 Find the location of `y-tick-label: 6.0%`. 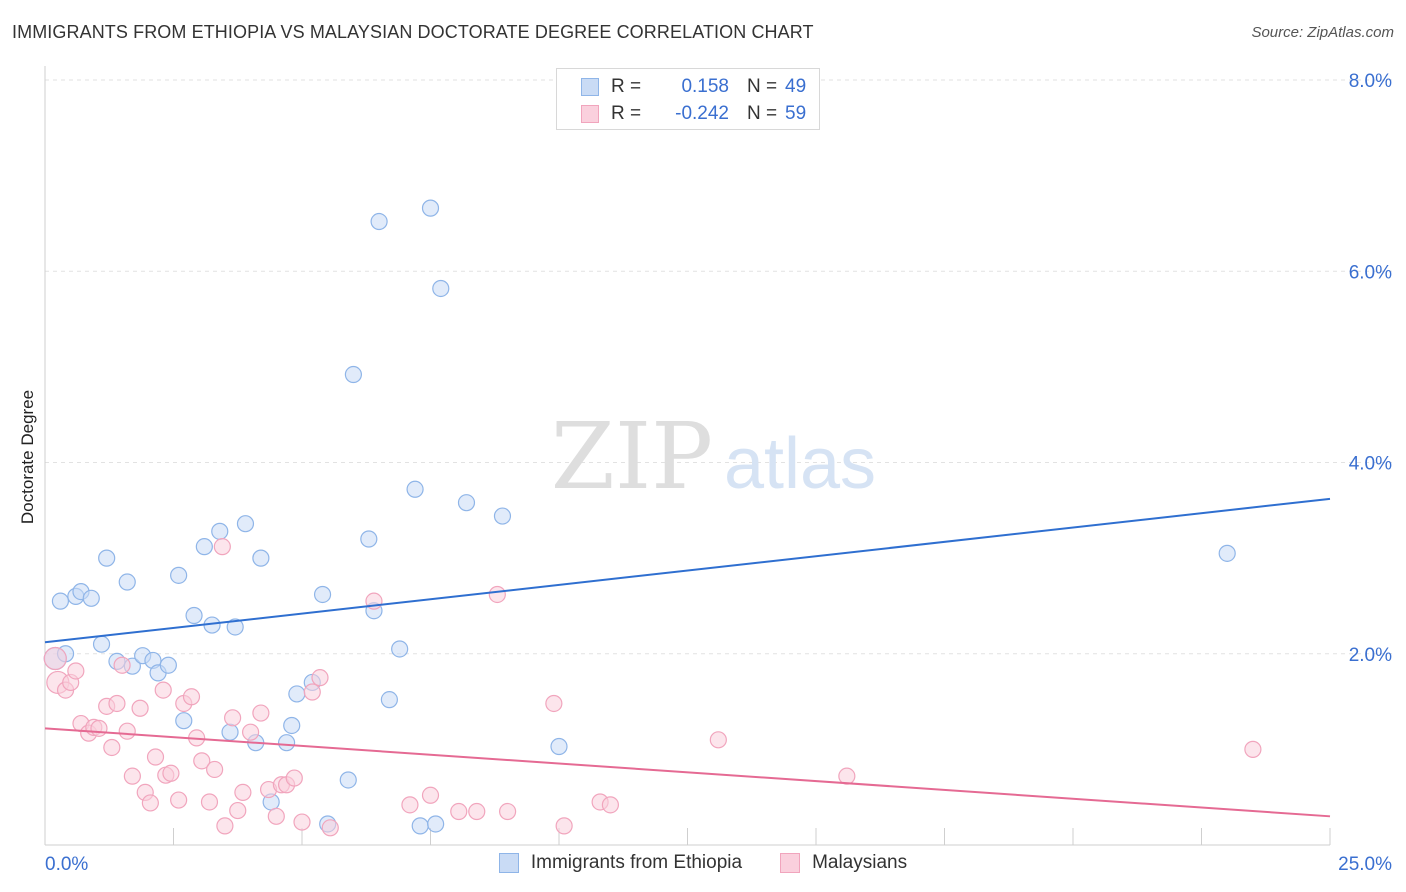

y-tick-label: 6.0% is located at coordinates (1370, 272).